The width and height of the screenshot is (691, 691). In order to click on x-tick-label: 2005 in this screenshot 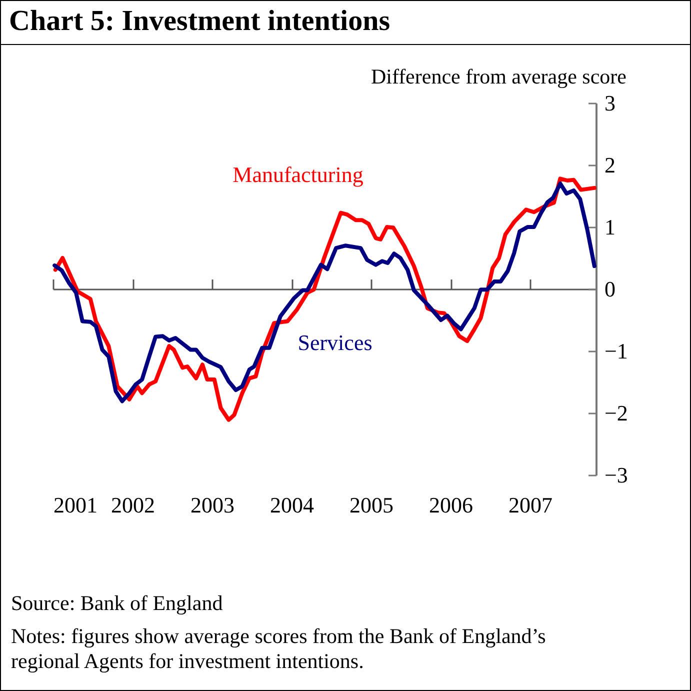, I will do `click(372, 505)`.